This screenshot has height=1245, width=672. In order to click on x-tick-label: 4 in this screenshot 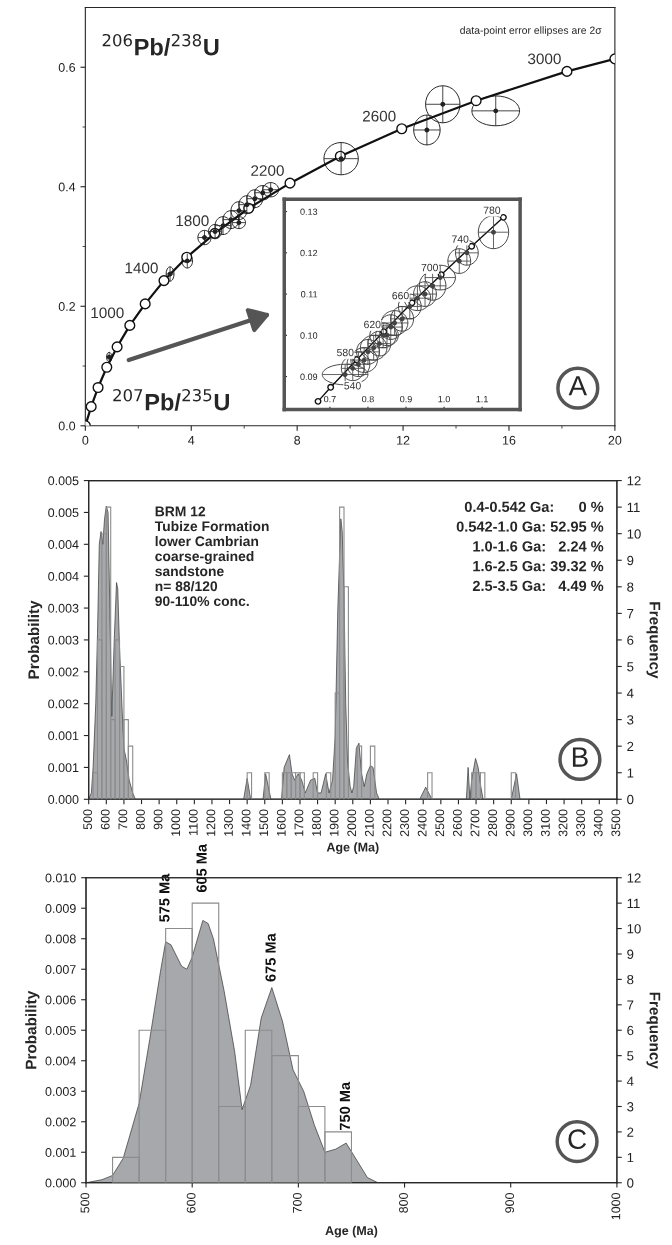, I will do `click(191, 440)`.